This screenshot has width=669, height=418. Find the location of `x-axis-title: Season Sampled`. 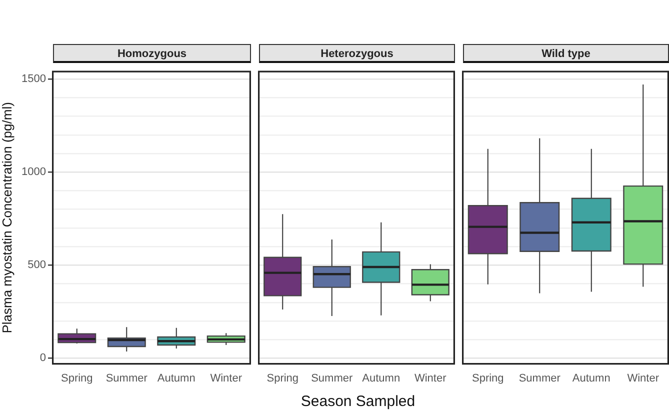

x-axis-title: Season Sampled is located at coordinates (358, 401).